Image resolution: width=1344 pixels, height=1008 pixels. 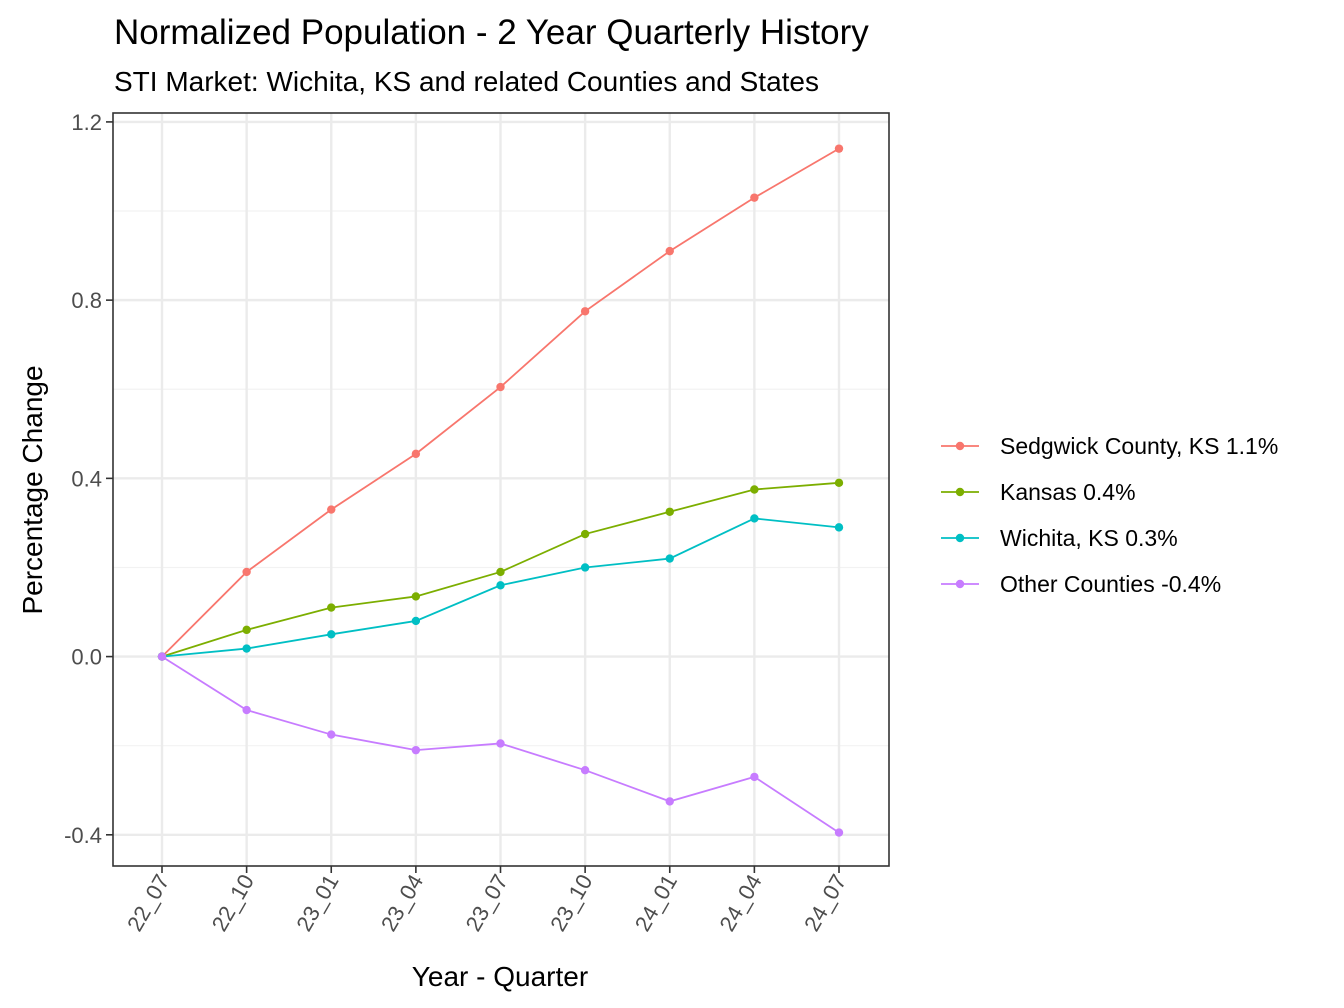 I want to click on y-axis-title: Percentage Change, so click(x=32, y=489).